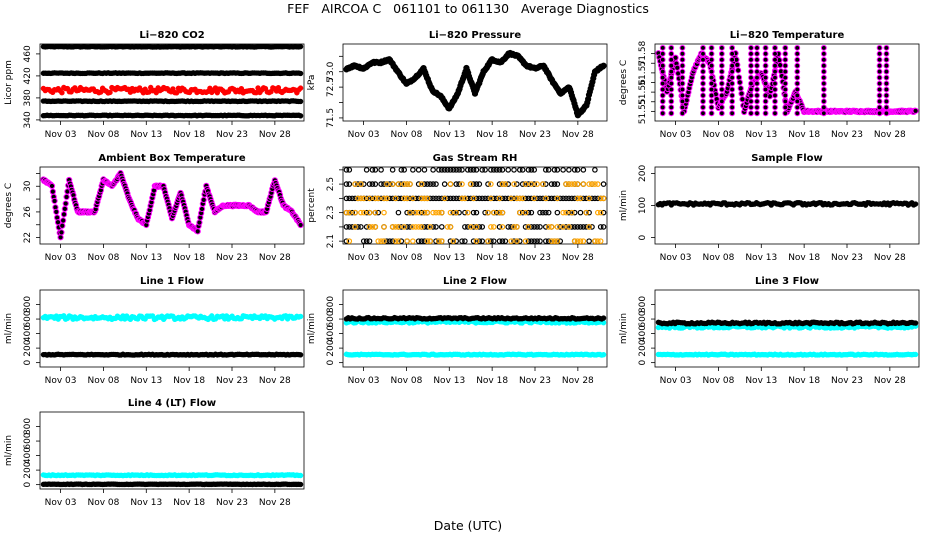 The width and height of the screenshot is (936, 540). What do you see at coordinates (468, 525) in the screenshot?
I see `x-axis-label: Date (UTC)` at bounding box center [468, 525].